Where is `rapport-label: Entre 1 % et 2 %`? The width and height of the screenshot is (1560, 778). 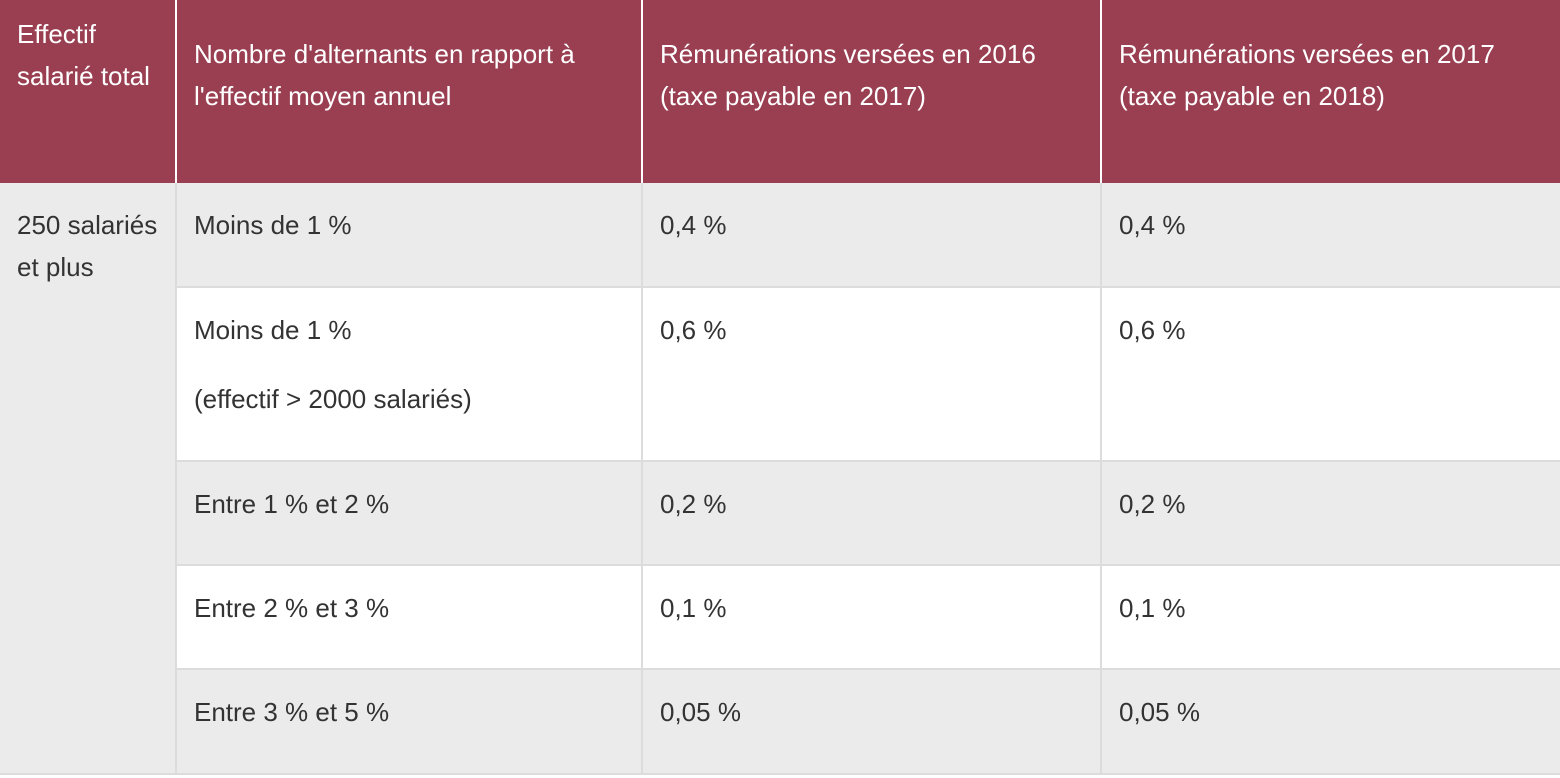 rapport-label: Entre 1 % et 2 % is located at coordinates (292, 504).